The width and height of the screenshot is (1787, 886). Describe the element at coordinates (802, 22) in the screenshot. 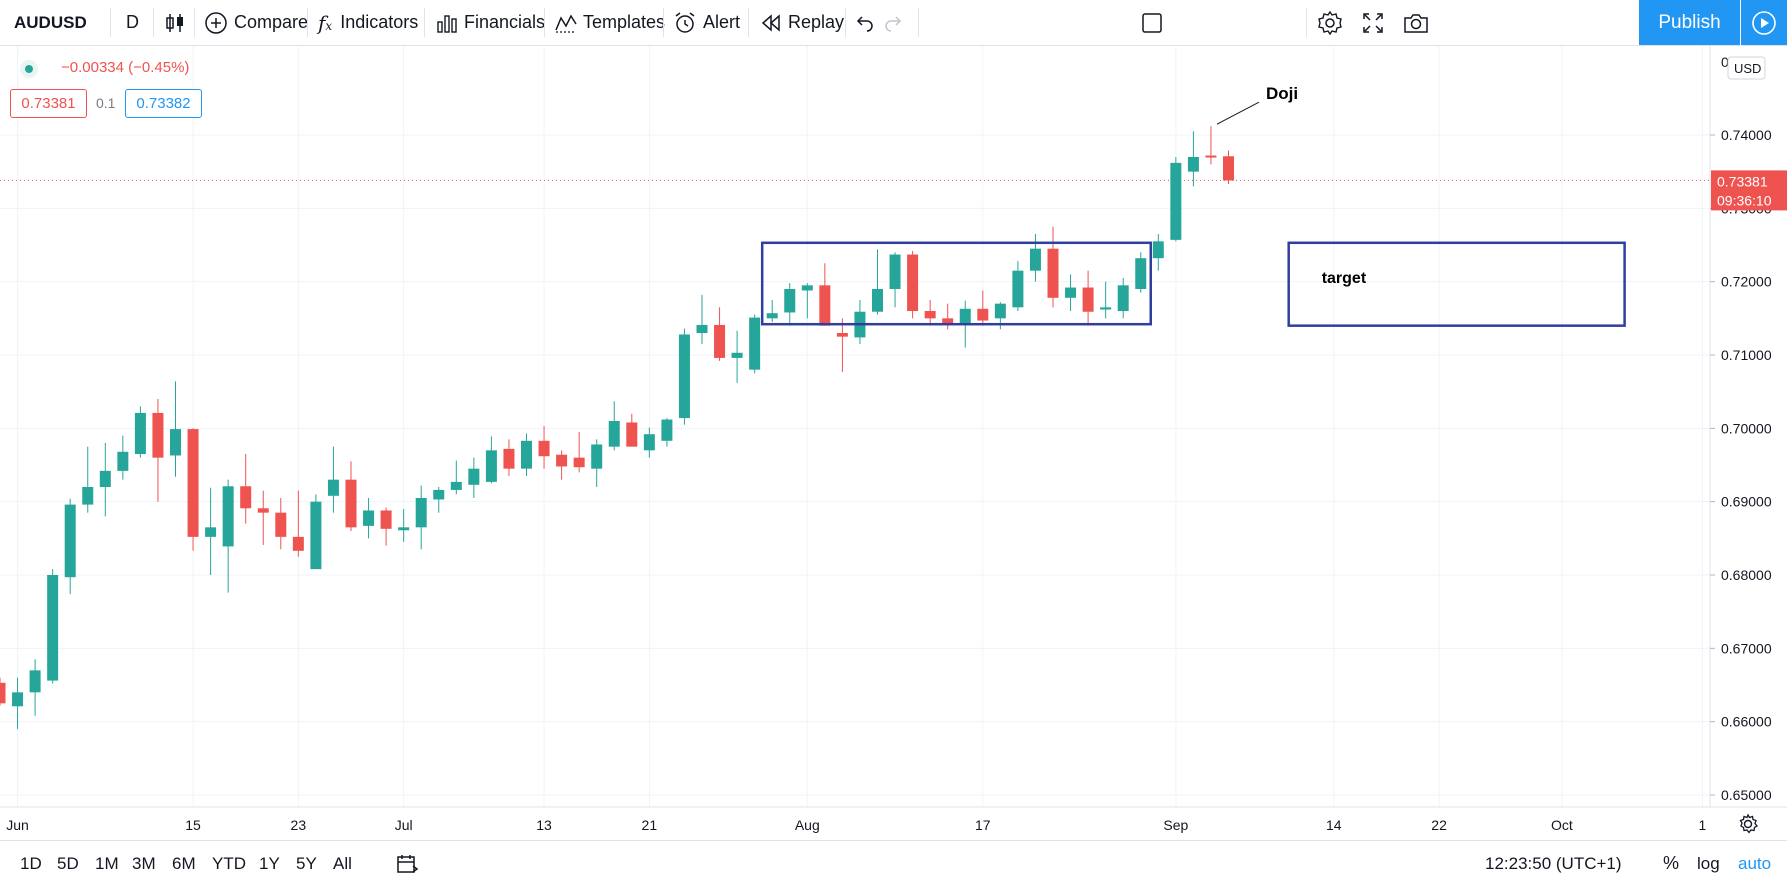

I see `replay-button: Replay` at that location.